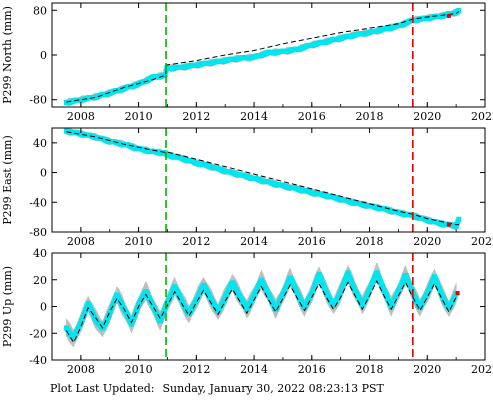  What do you see at coordinates (457, 293) in the screenshot?
I see `up-latest-point` at bounding box center [457, 293].